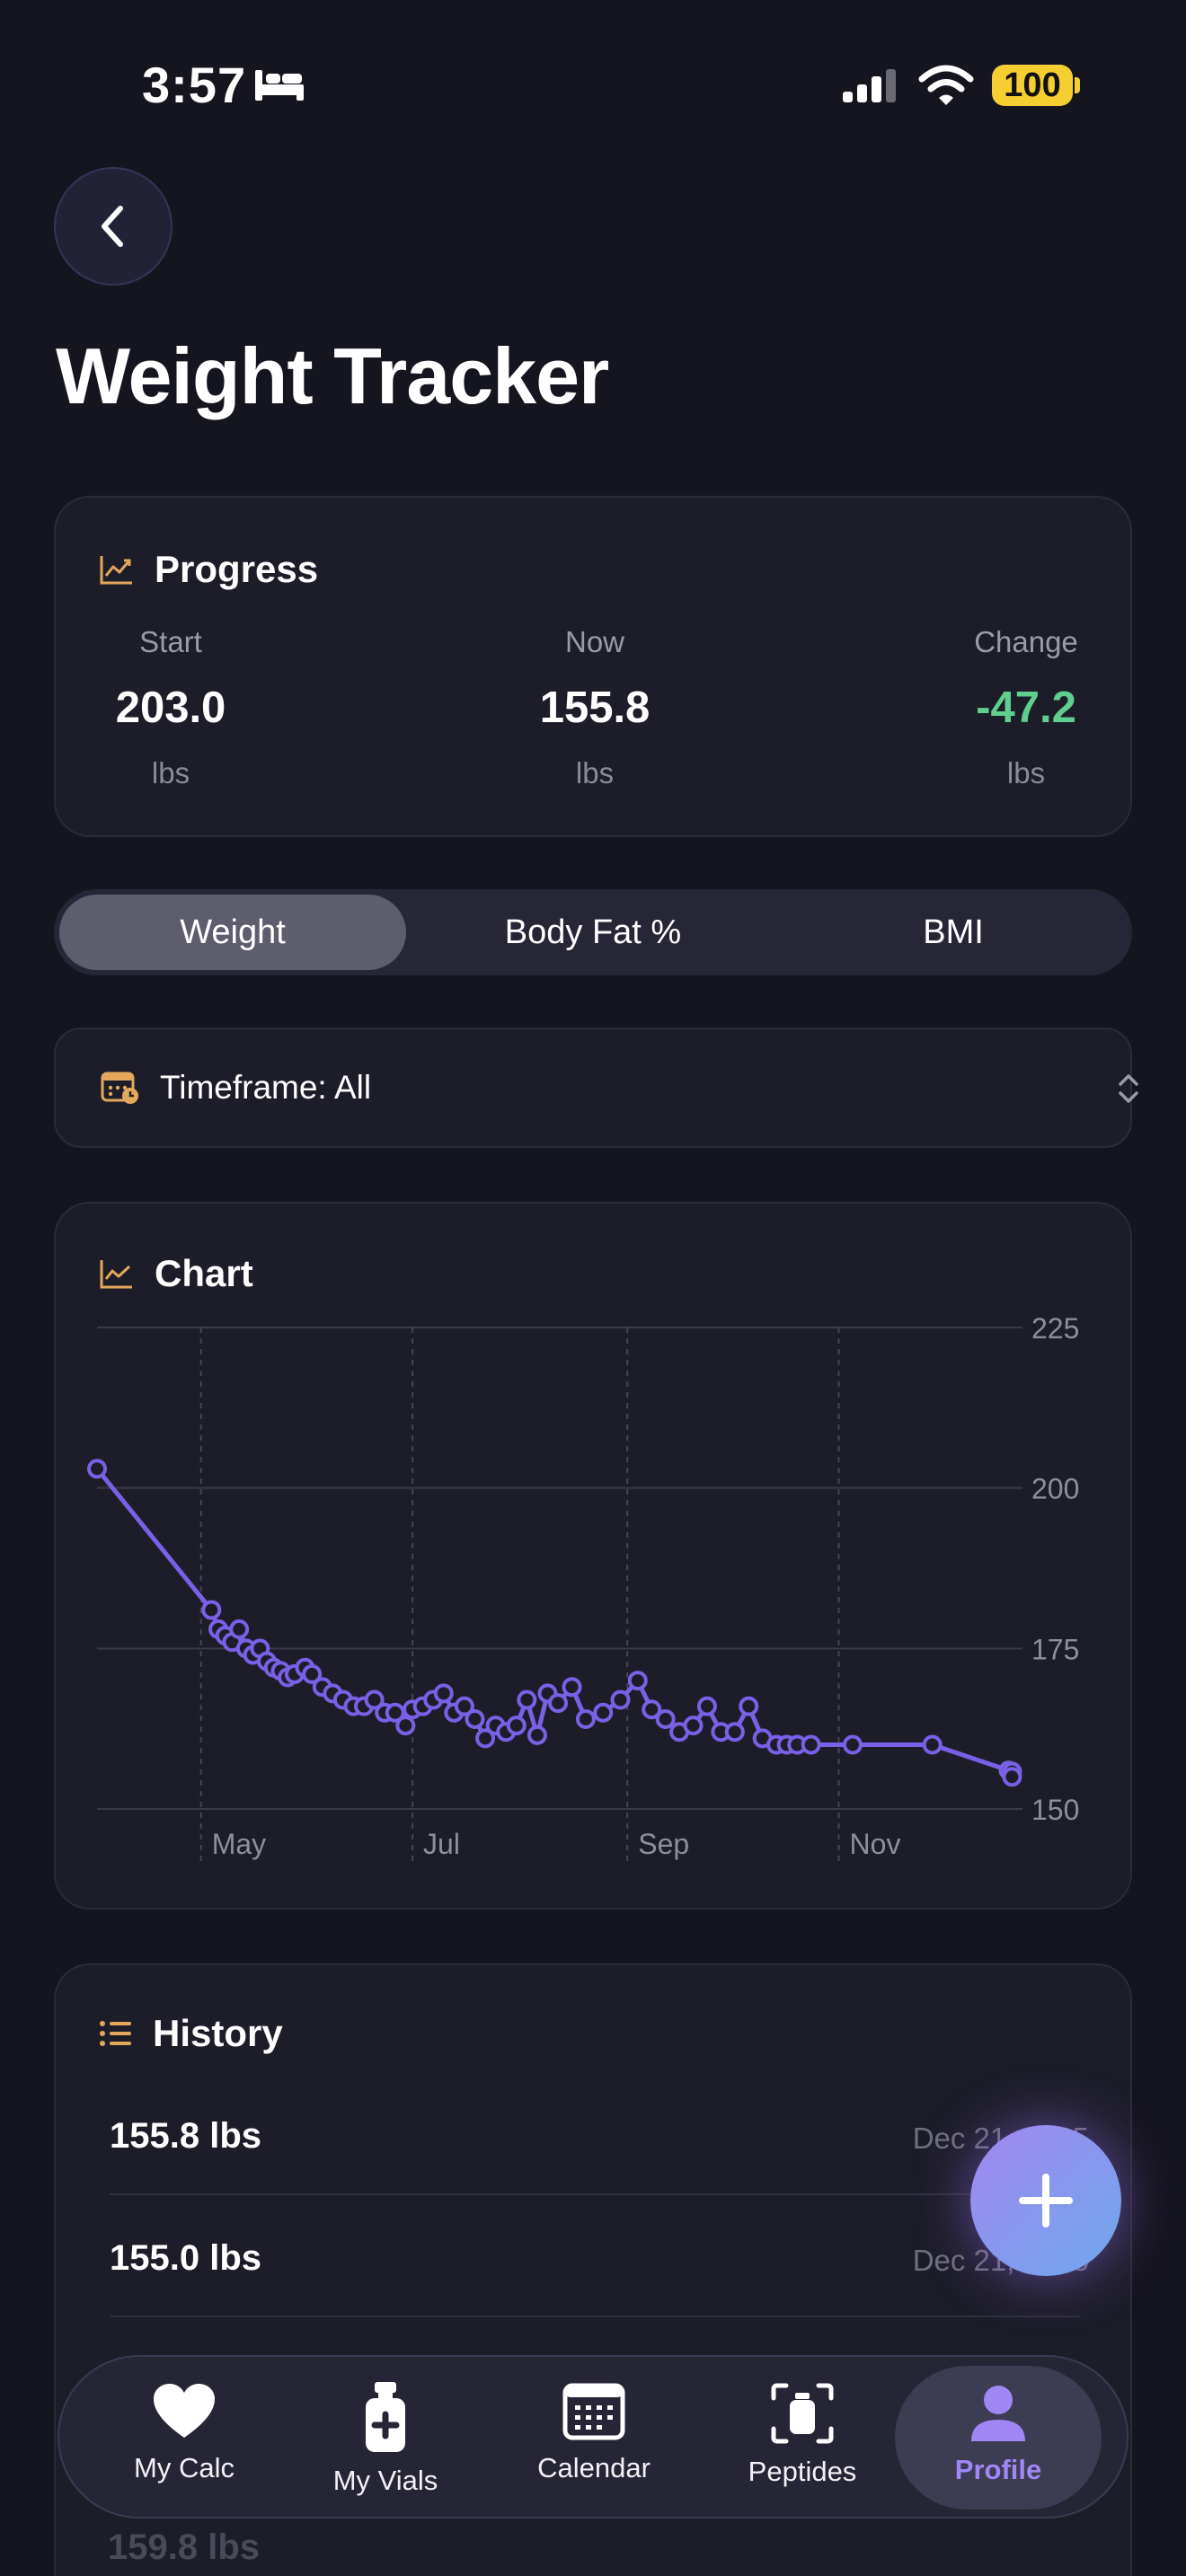  What do you see at coordinates (802, 2413) in the screenshot?
I see `scan-vial-icon` at bounding box center [802, 2413].